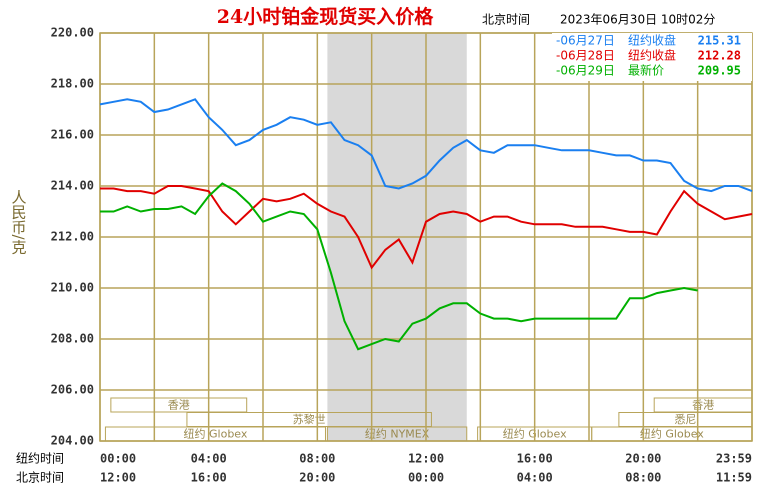 The width and height of the screenshot is (764, 490). I want to click on x2-tick-label: 11:59, so click(734, 478).